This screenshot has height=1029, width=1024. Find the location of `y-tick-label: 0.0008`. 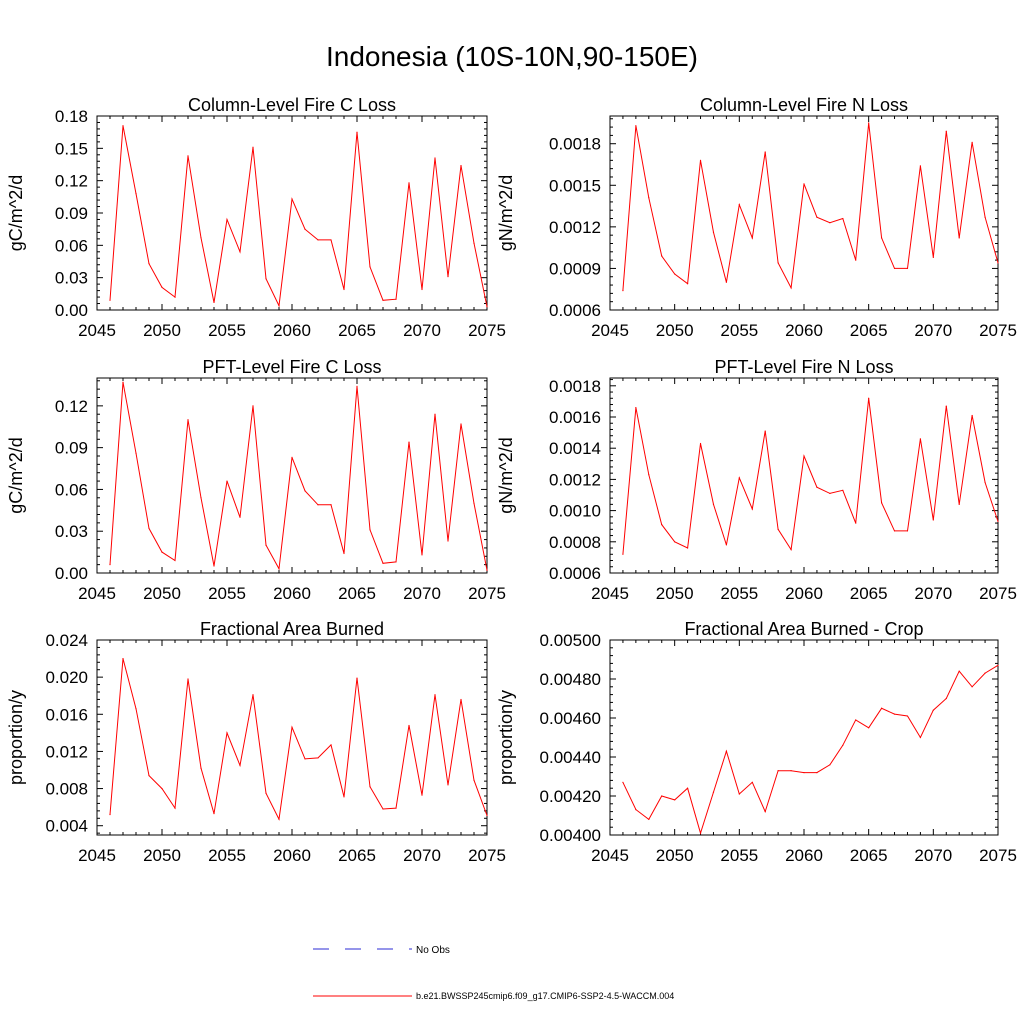

y-tick-label: 0.0008 is located at coordinates (575, 542).